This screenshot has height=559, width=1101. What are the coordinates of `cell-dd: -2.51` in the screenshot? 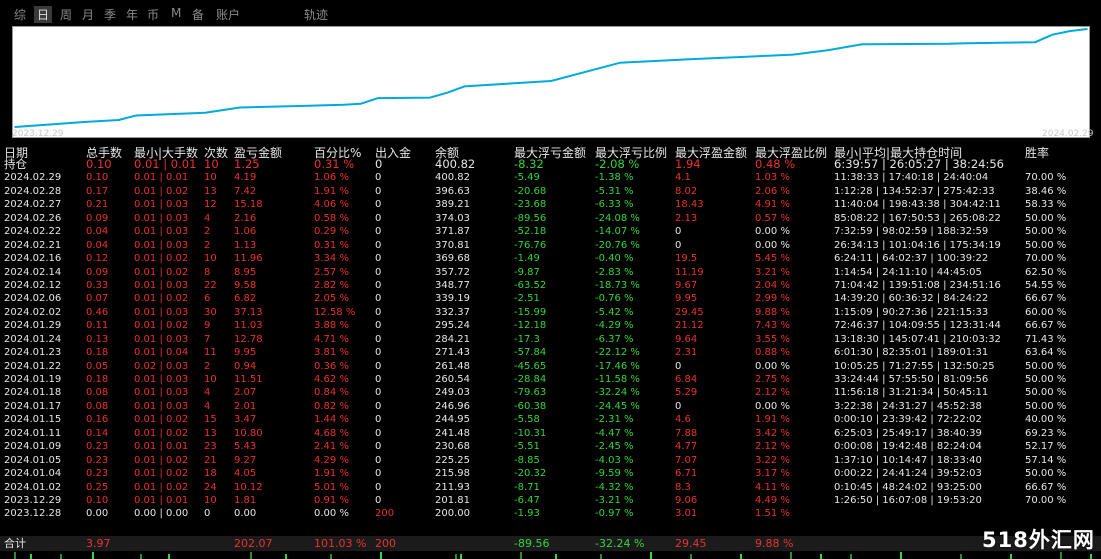 It's located at (527, 299).